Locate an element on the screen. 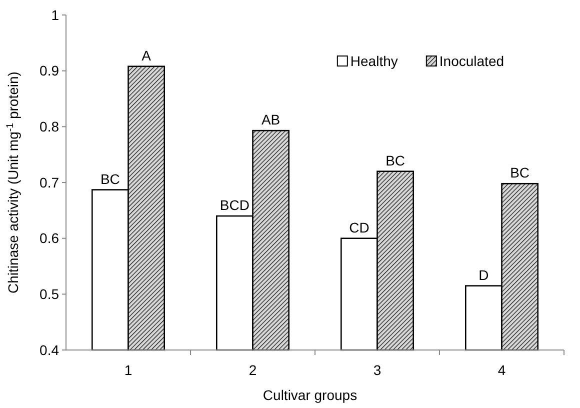  y-tick-label: 1 is located at coordinates (55, 14).